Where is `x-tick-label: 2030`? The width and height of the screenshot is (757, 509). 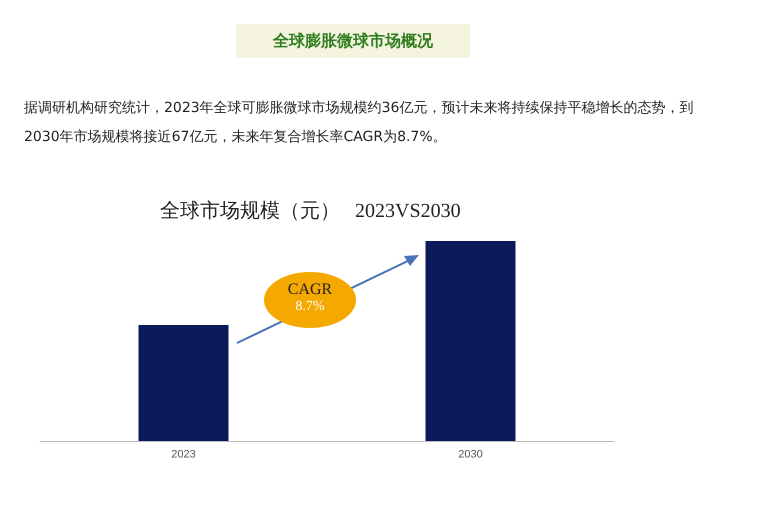
x-tick-label: 2030 is located at coordinates (470, 454).